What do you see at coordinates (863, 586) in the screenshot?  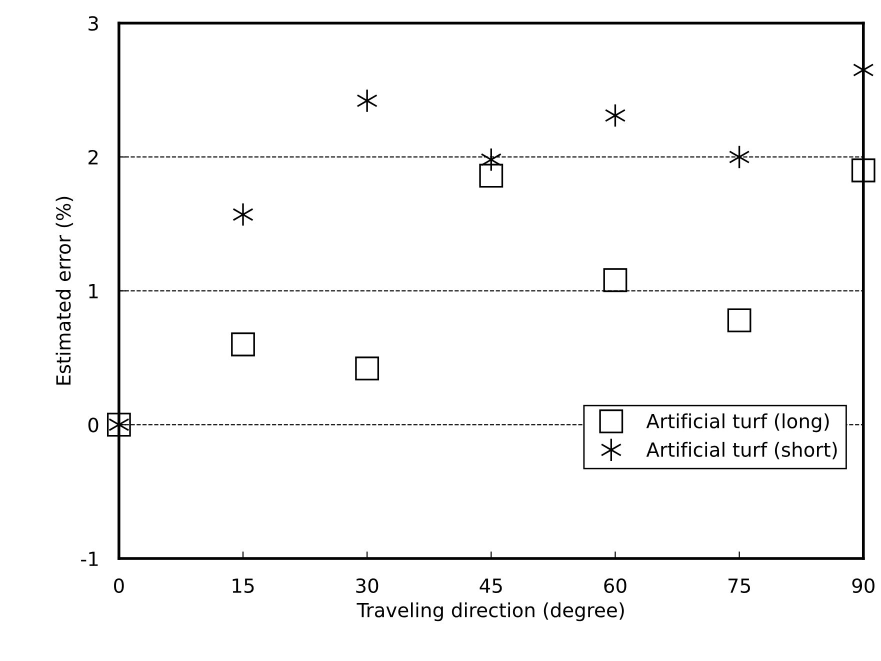 I see `x-tick-label: 90` at bounding box center [863, 586].